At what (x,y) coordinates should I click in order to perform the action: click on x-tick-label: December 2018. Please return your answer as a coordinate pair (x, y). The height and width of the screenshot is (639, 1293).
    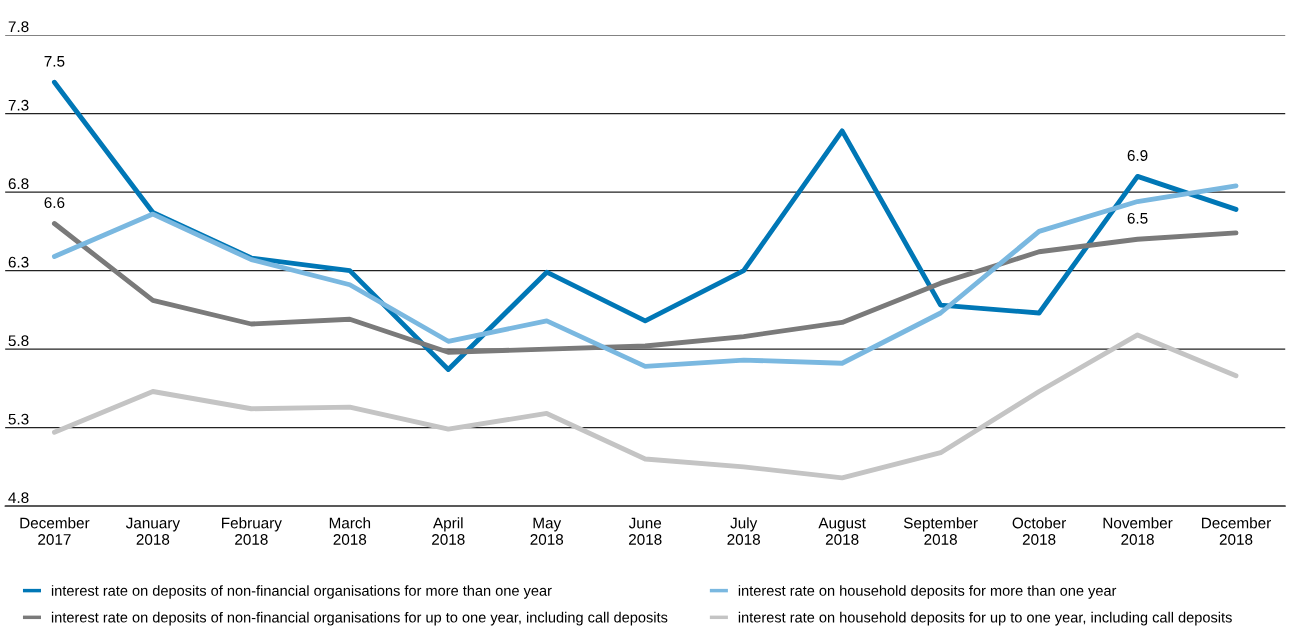
    Looking at the image, I should click on (1236, 531).